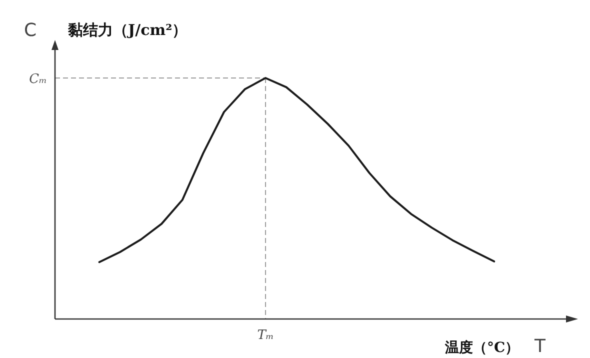  What do you see at coordinates (265, 335) in the screenshot?
I see `text: Tₘ` at bounding box center [265, 335].